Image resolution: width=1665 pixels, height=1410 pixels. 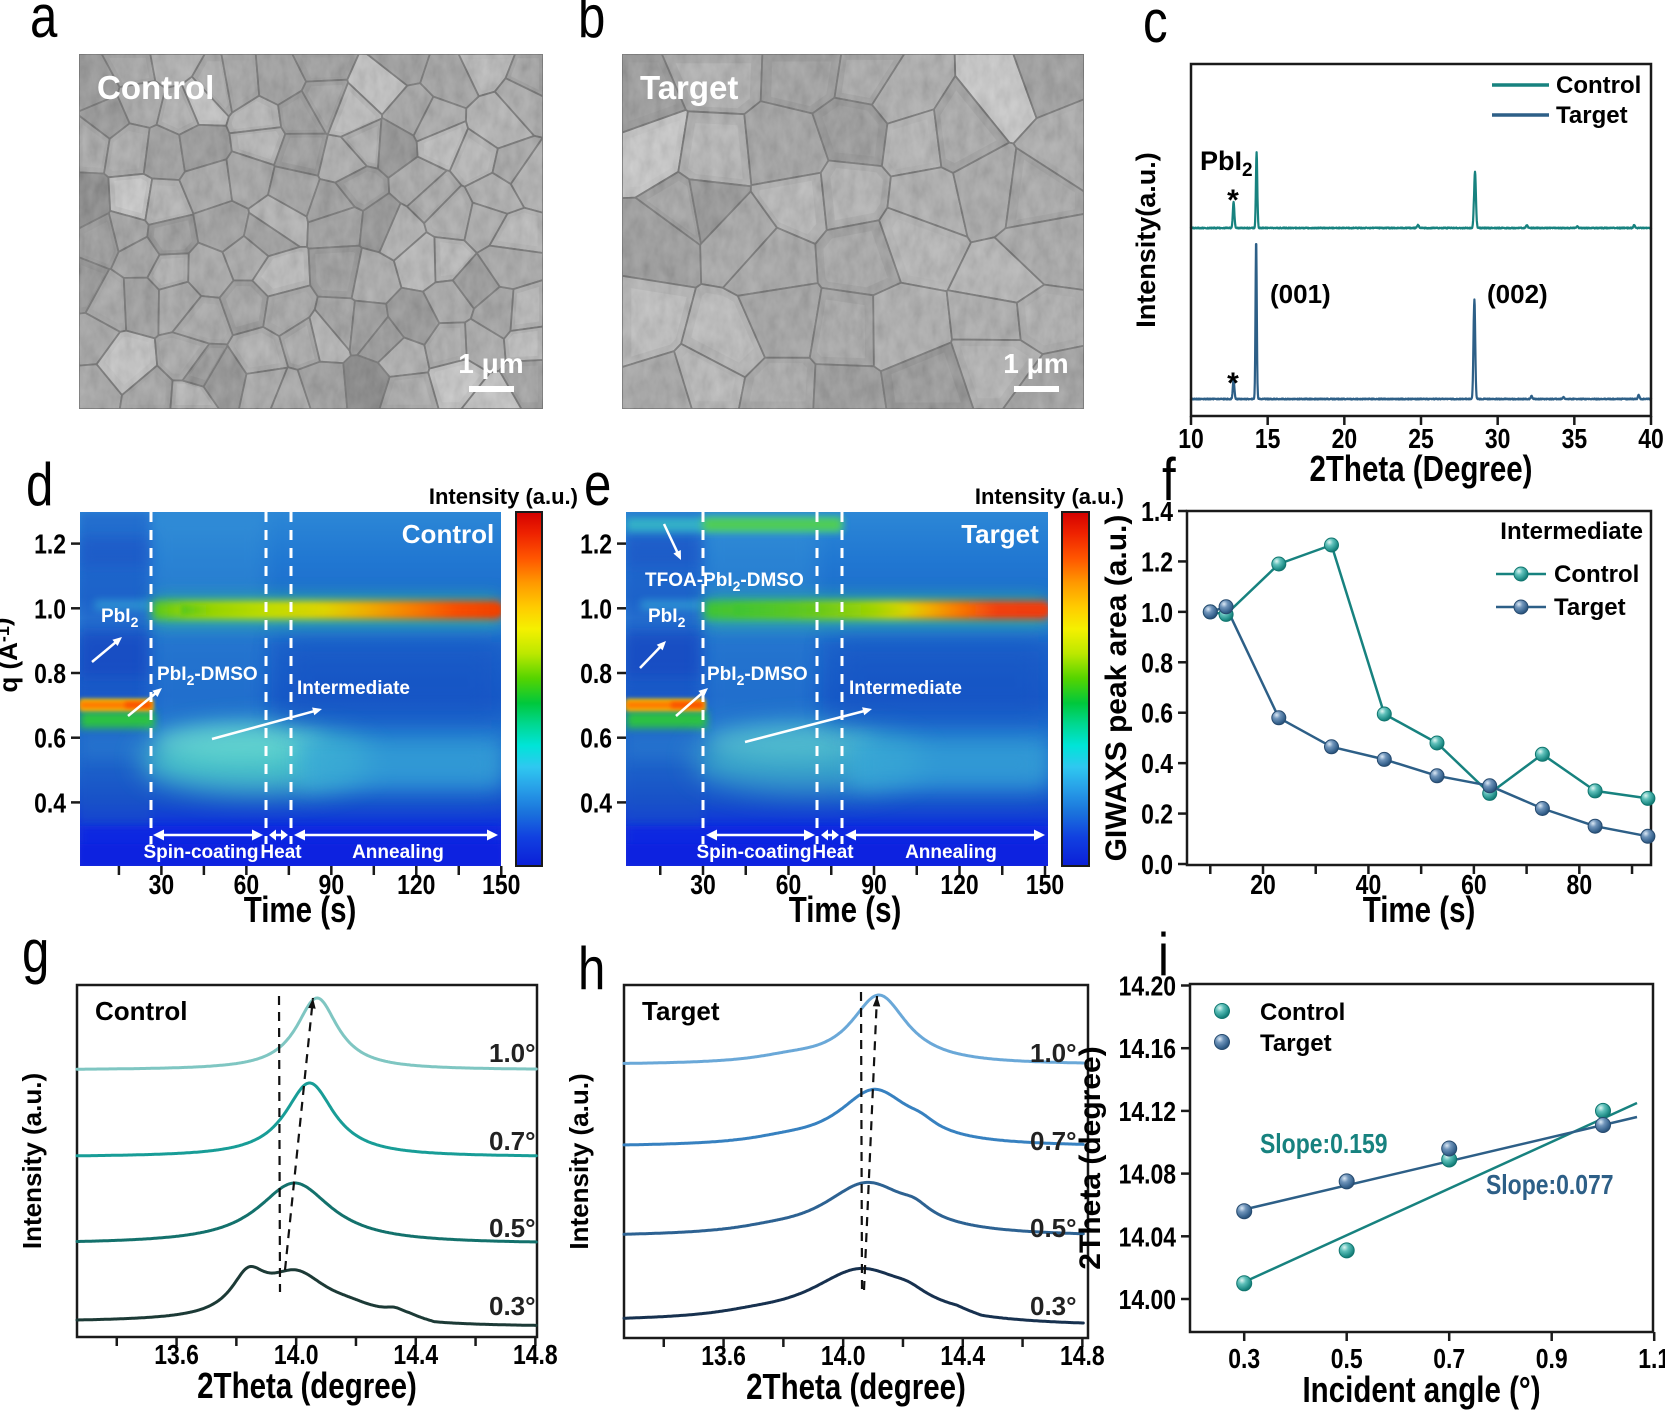 What do you see at coordinates (1651, 1359) in the screenshot?
I see `svg-text: 1.1` at bounding box center [1651, 1359].